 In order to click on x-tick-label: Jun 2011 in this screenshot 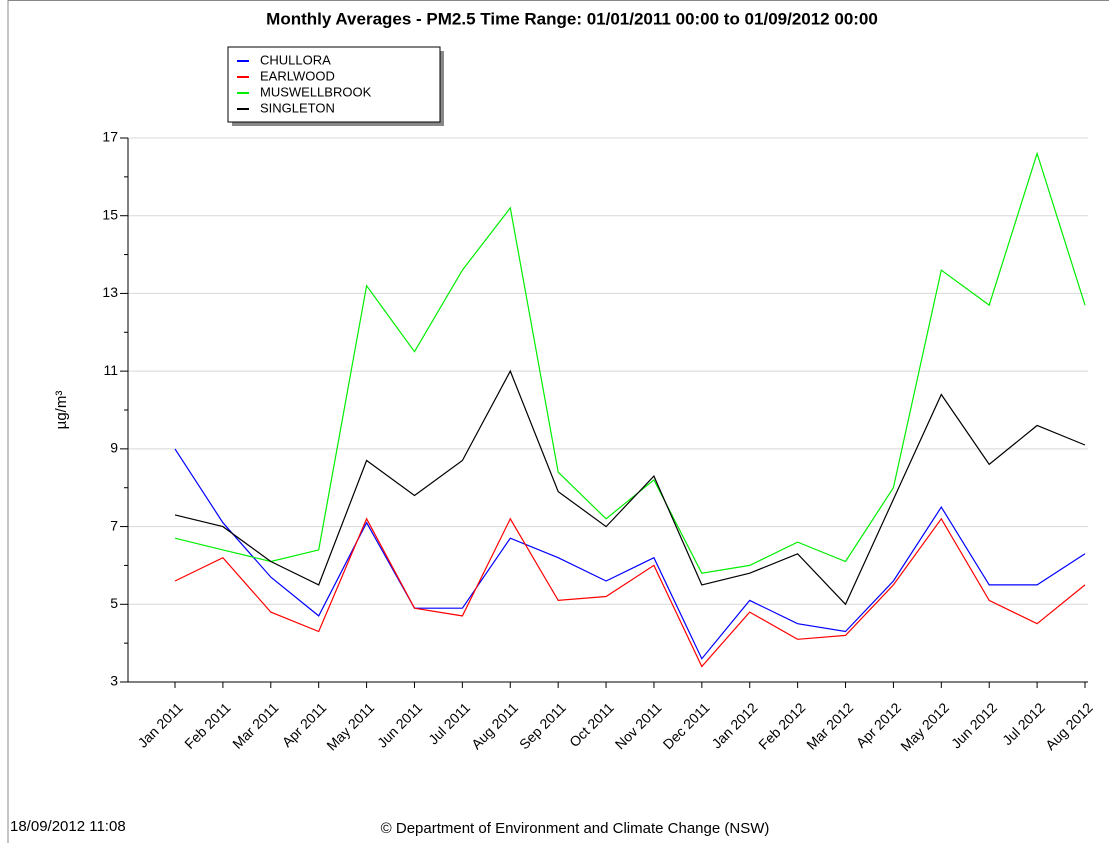, I will do `click(399, 724)`.